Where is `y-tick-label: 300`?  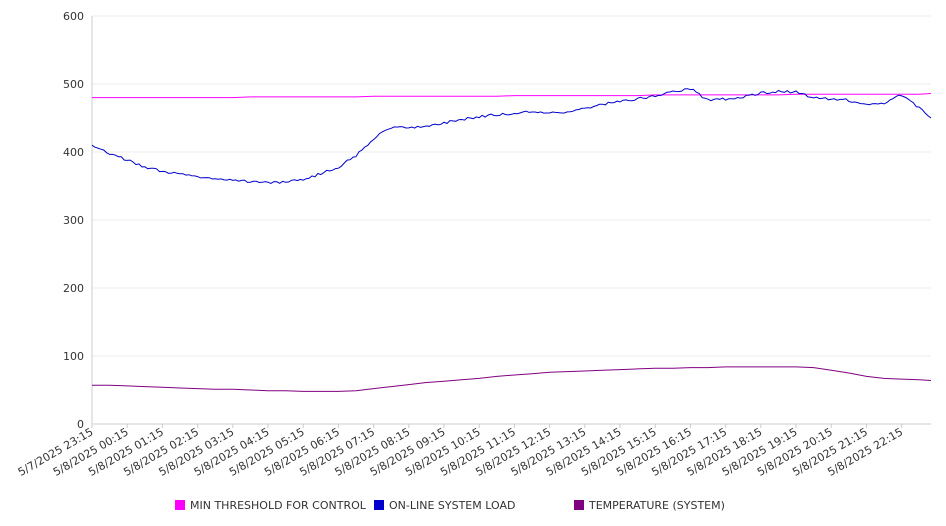
y-tick-label: 300 is located at coordinates (73, 220).